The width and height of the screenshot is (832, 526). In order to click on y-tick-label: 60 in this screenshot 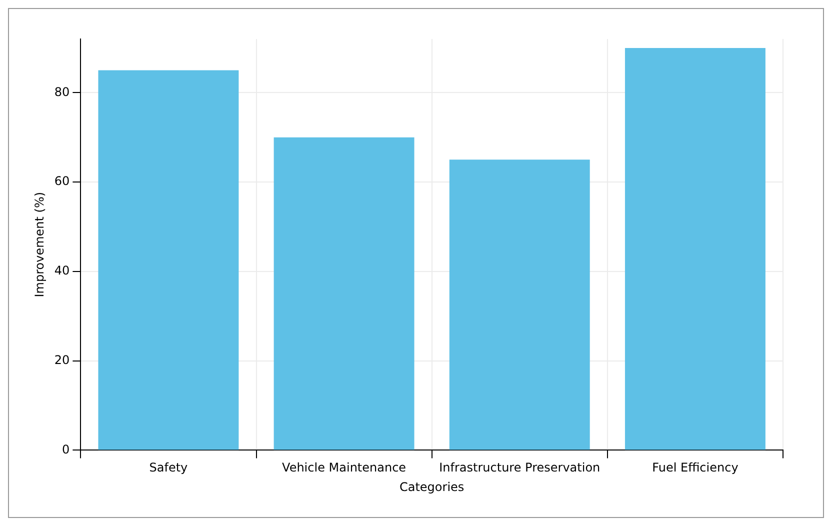, I will do `click(62, 181)`.